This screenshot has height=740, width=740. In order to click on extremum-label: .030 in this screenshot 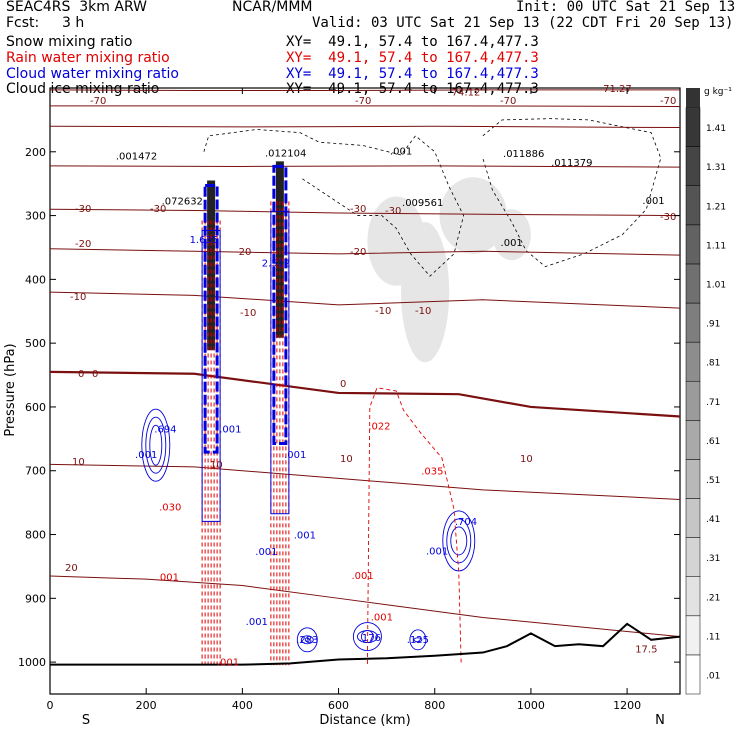, I will do `click(170, 507)`.